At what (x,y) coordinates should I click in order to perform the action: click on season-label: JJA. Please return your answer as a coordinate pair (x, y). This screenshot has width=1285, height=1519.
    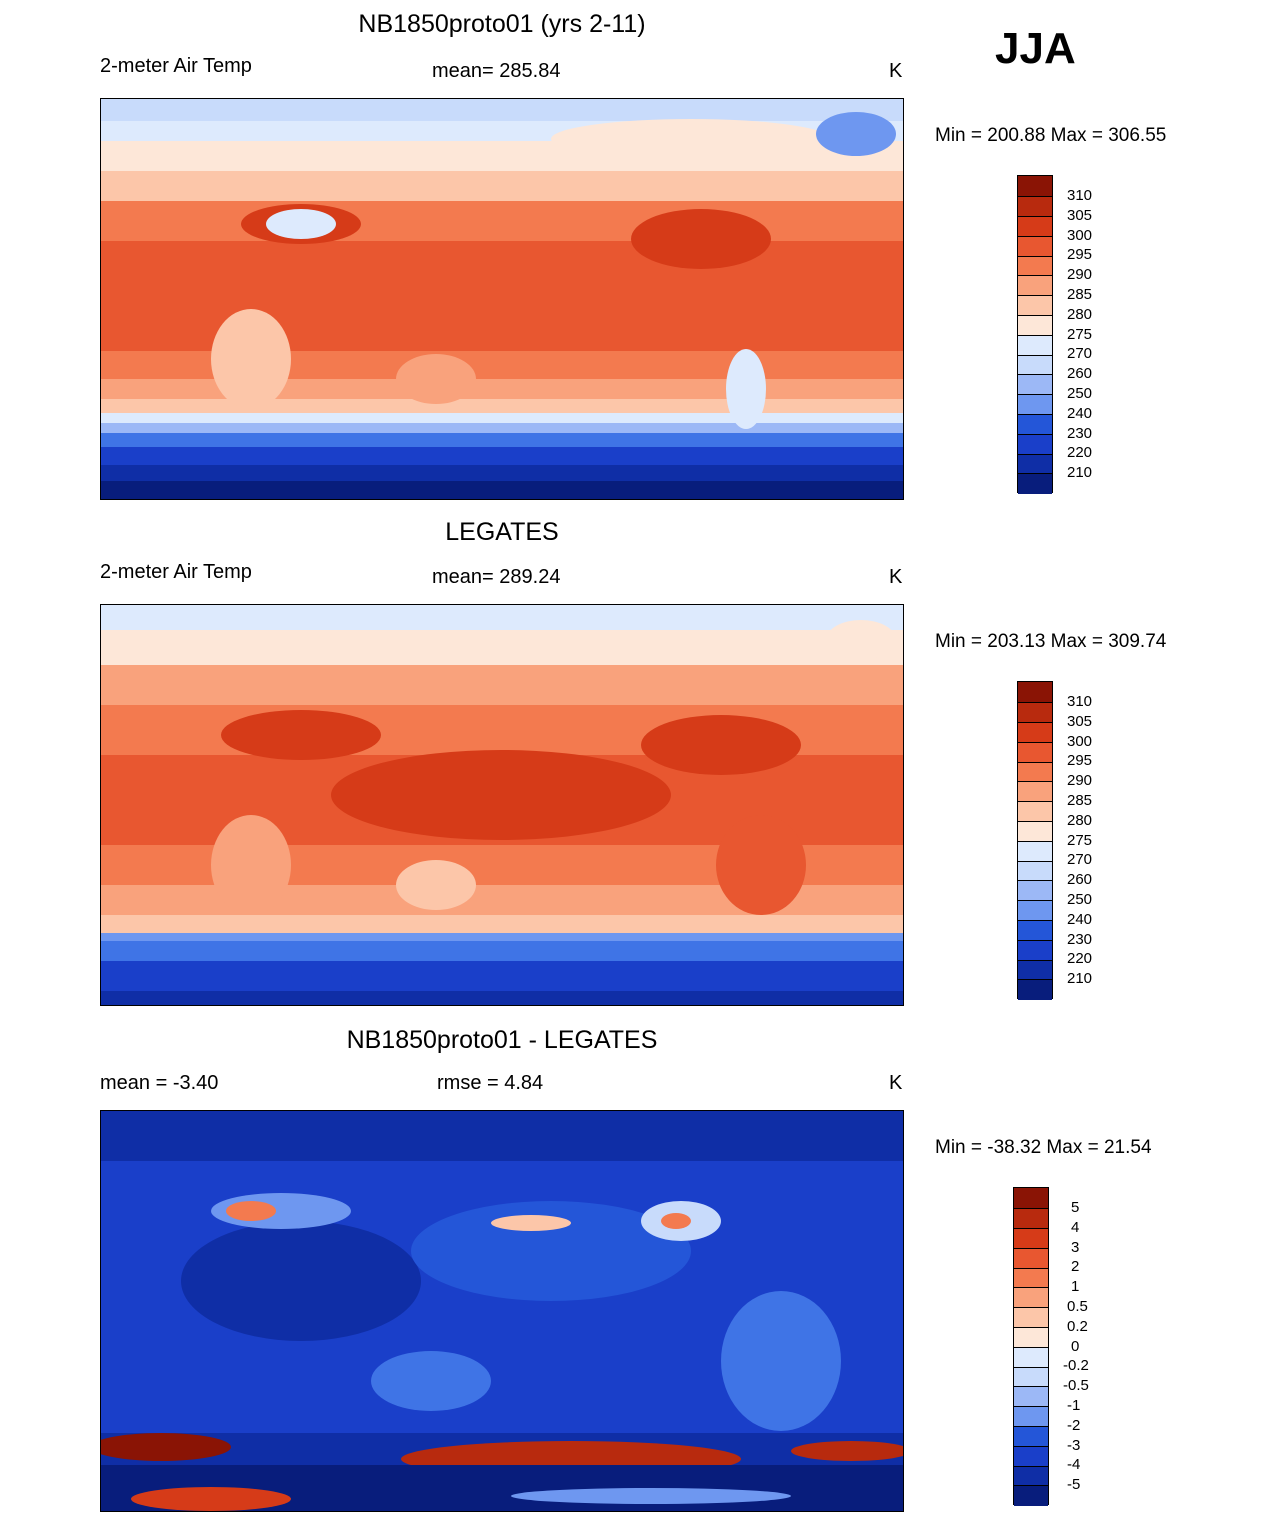
    Looking at the image, I should click on (1035, 48).